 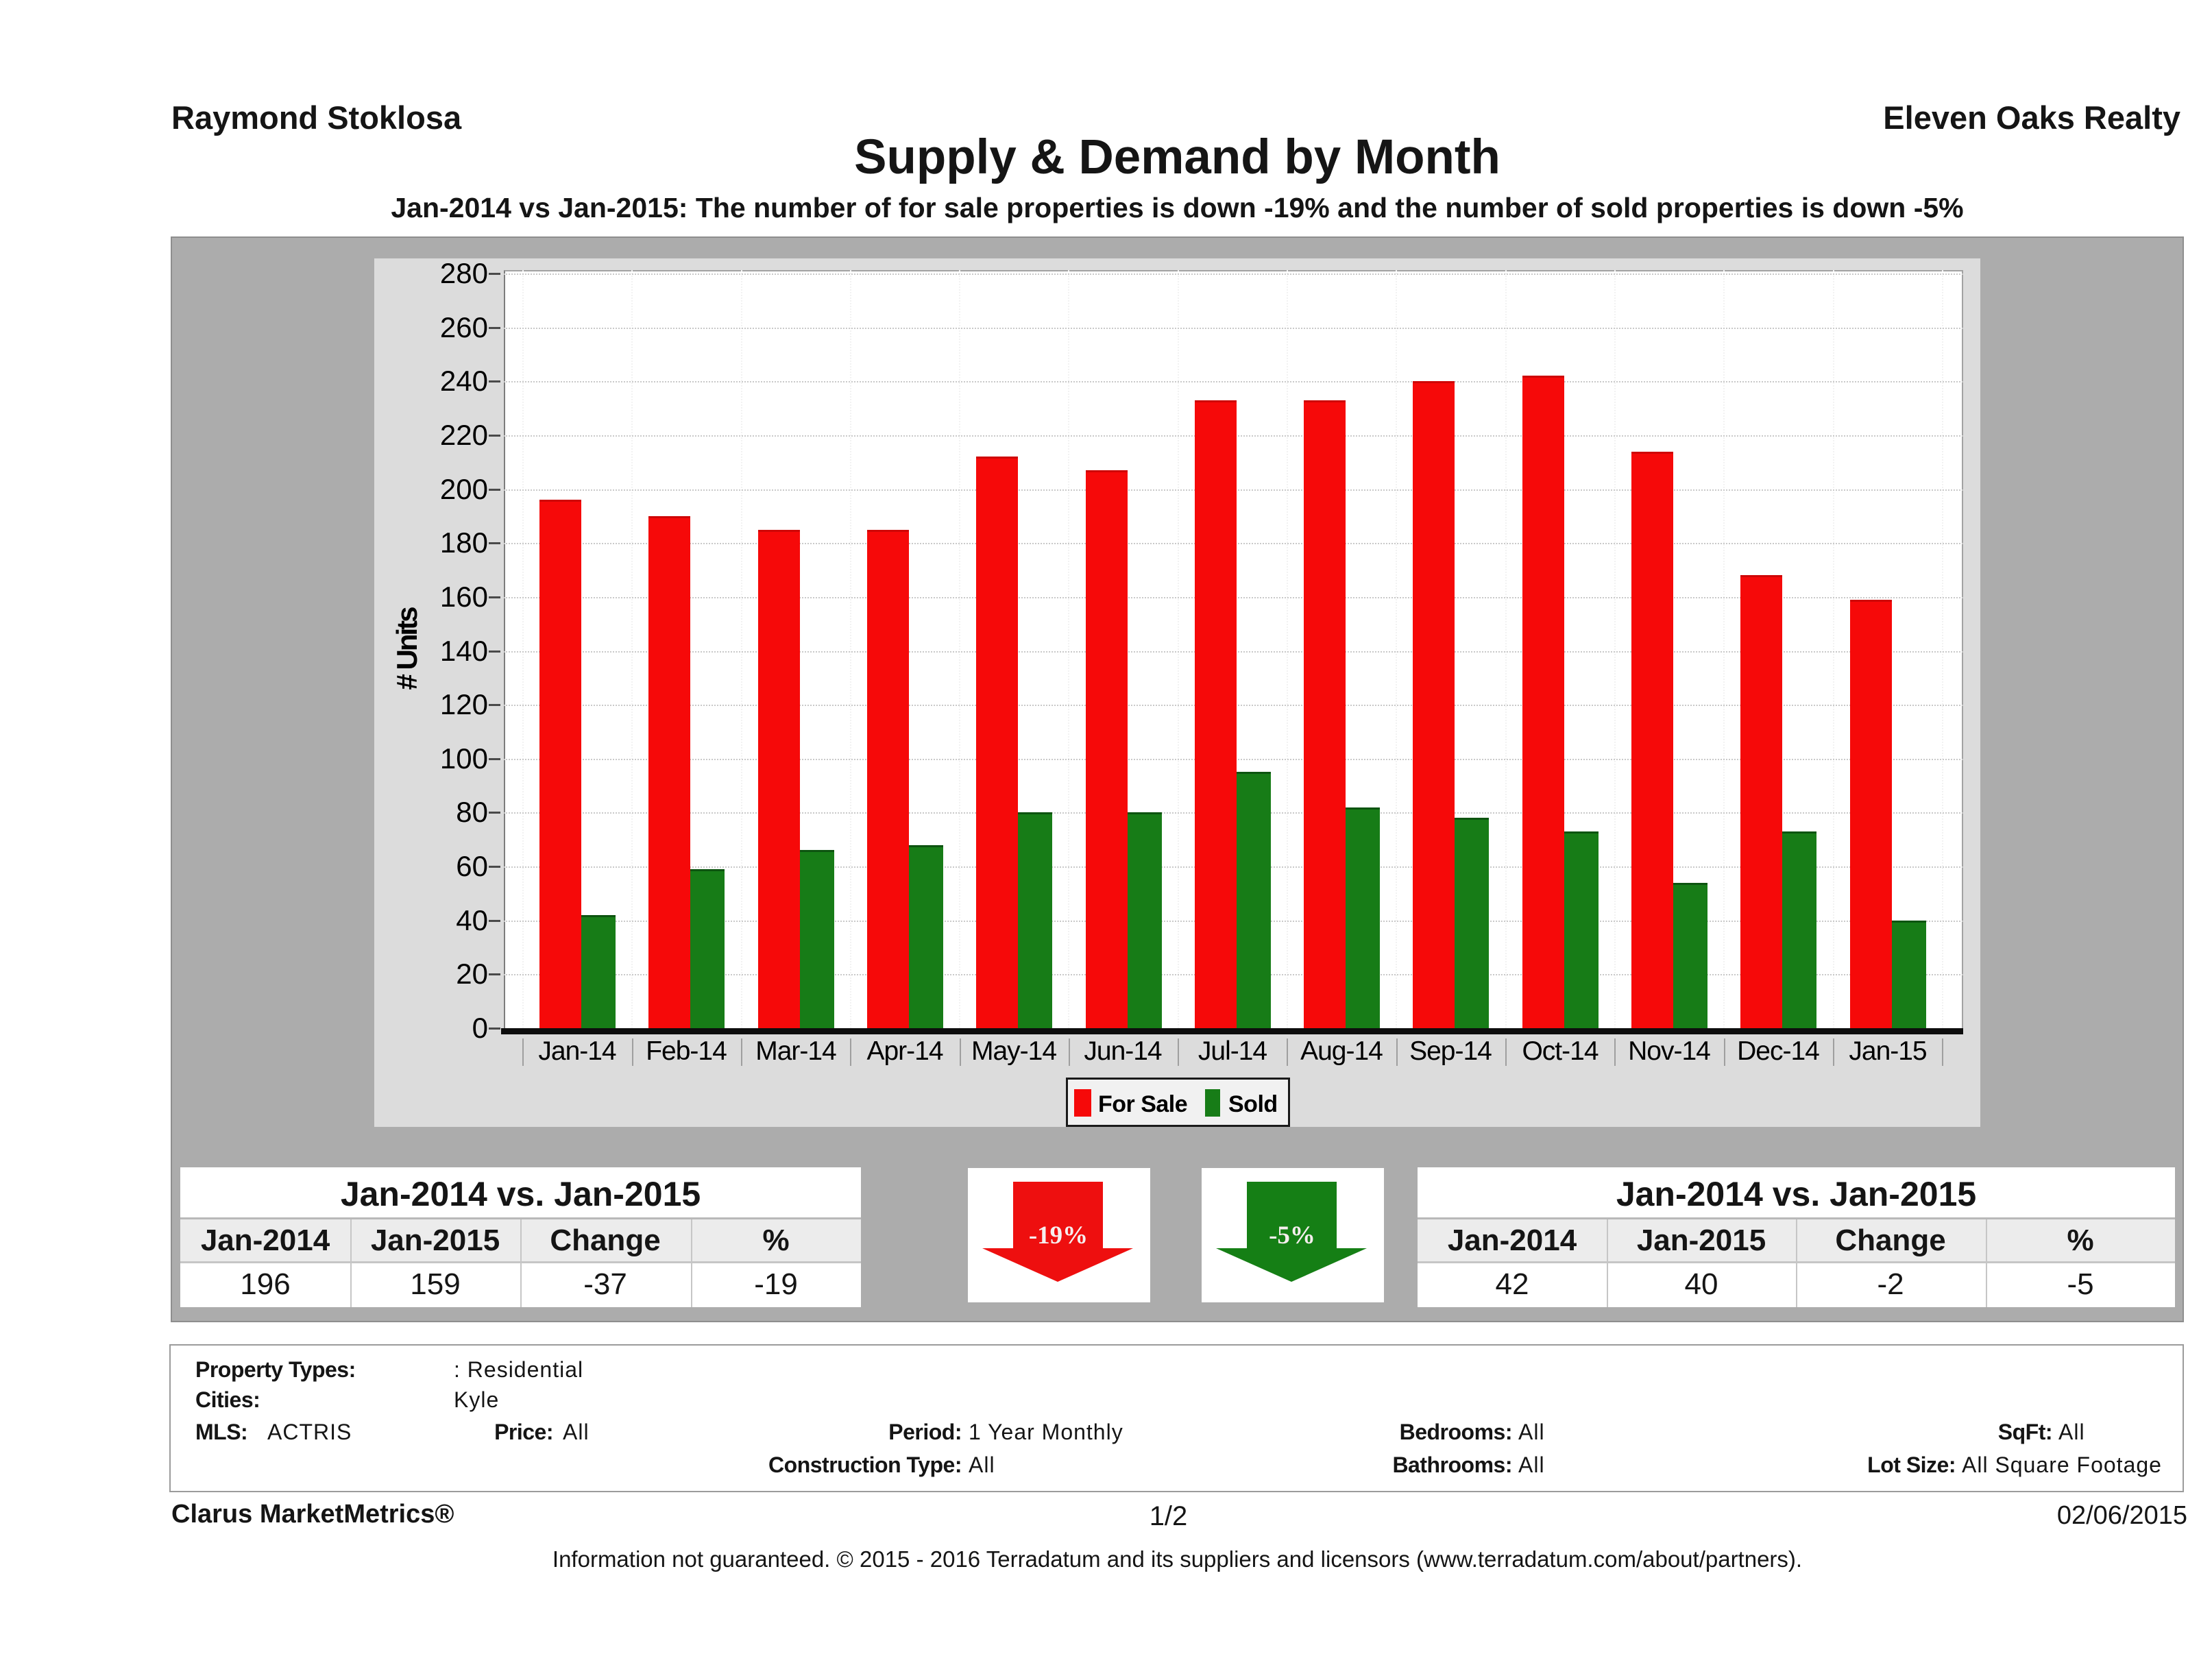 I want to click on svg-text: -5%, so click(x=1292, y=1235).